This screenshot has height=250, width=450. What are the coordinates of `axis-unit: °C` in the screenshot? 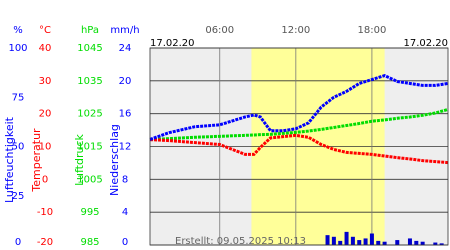 It's located at (45, 30).